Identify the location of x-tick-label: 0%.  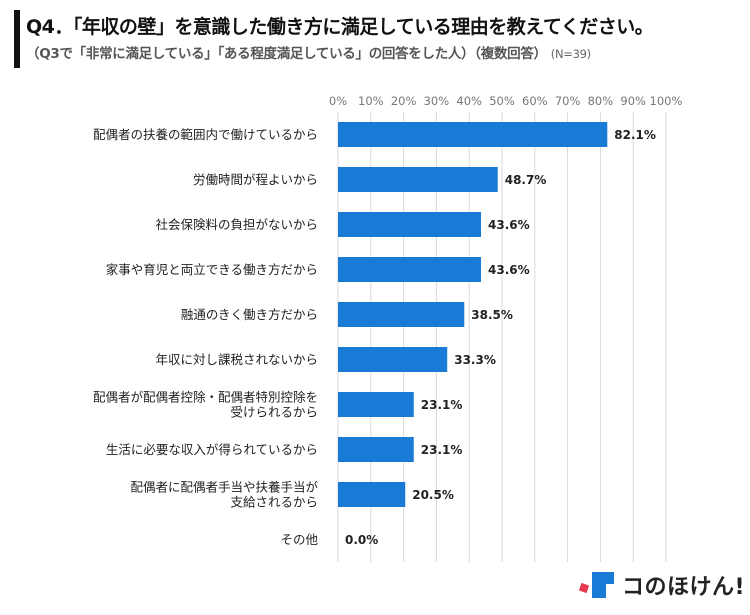
(338, 101).